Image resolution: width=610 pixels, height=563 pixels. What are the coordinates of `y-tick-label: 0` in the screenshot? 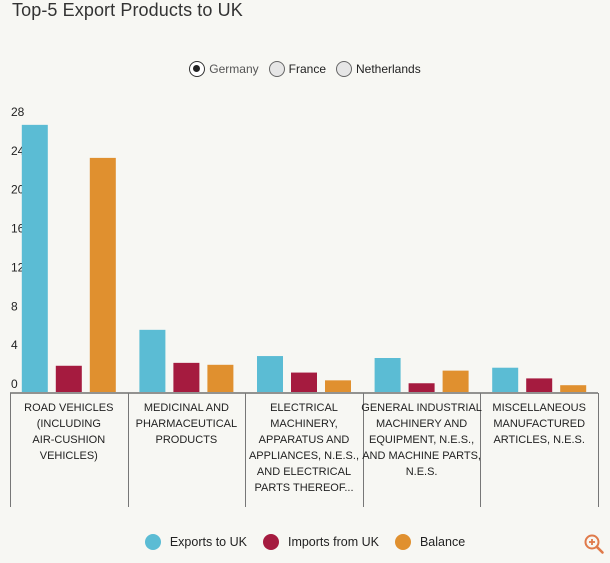 It's located at (14, 384).